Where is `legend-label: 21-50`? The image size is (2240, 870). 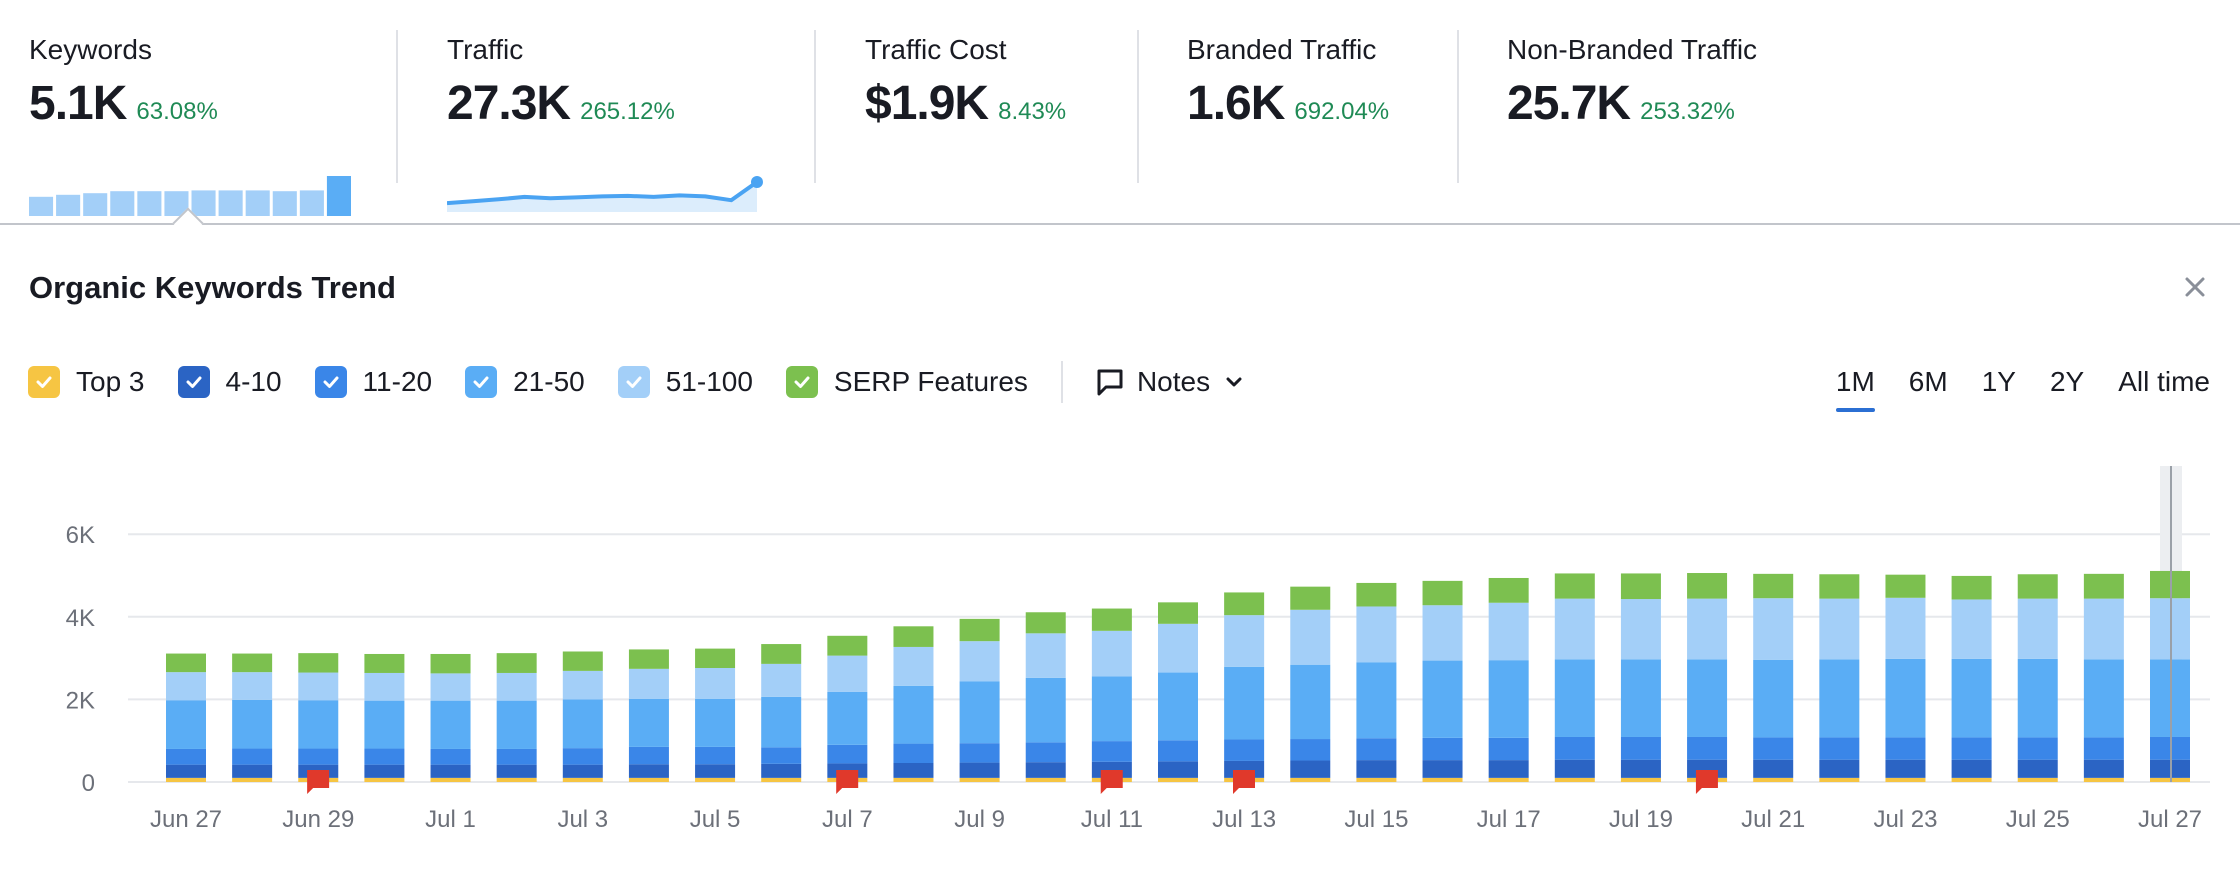
legend-label: 21-50 is located at coordinates (549, 381).